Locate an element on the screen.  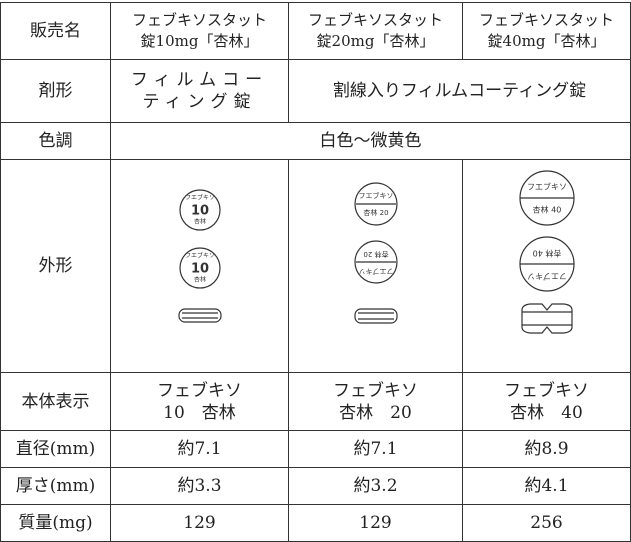
label: 質量(mg) is located at coordinates (55, 523).